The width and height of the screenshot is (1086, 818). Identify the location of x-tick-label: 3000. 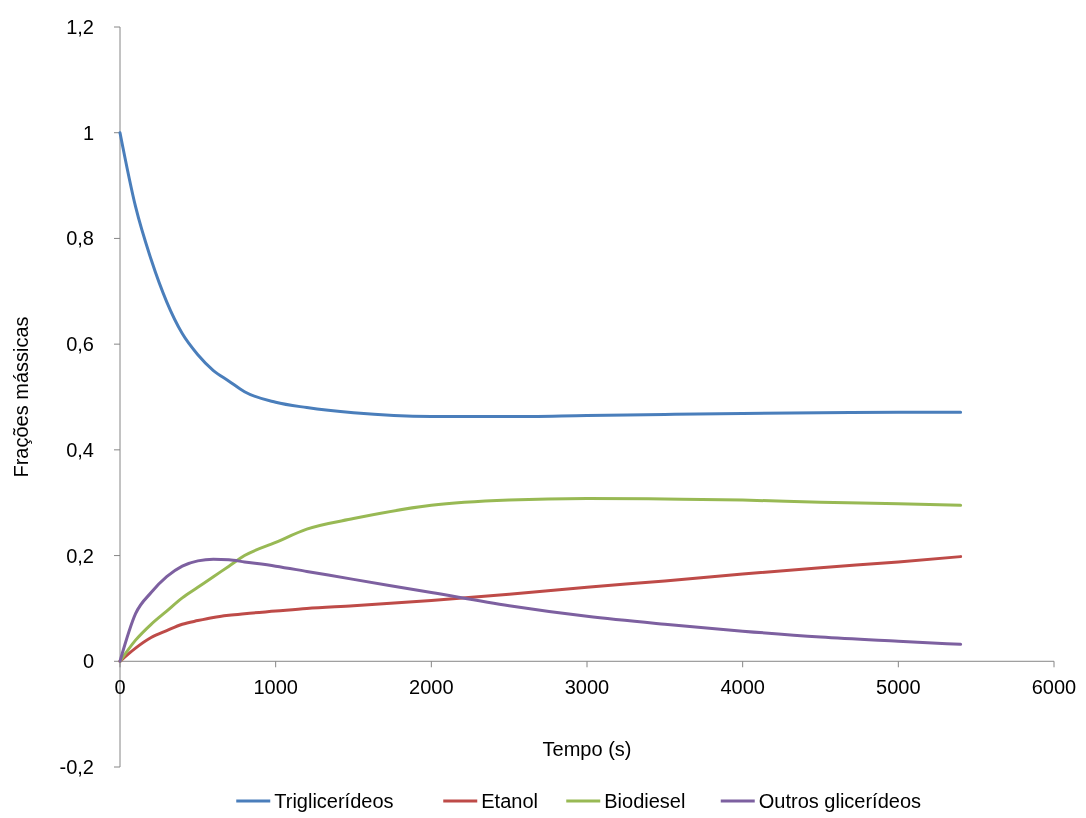
(587, 687).